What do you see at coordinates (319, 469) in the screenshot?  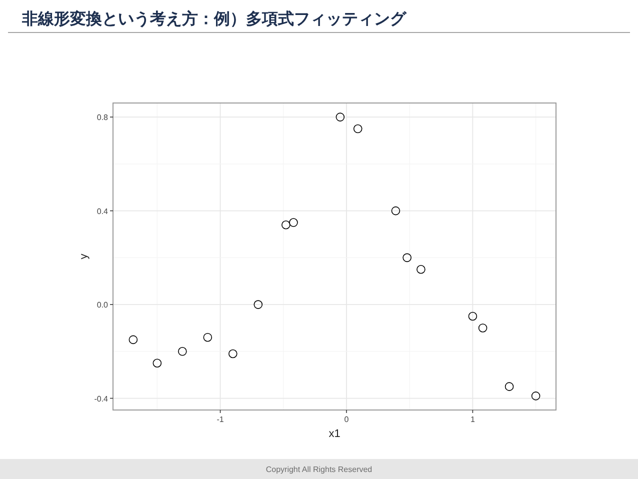 I see `text: Copyright All Rights Reserved` at bounding box center [319, 469].